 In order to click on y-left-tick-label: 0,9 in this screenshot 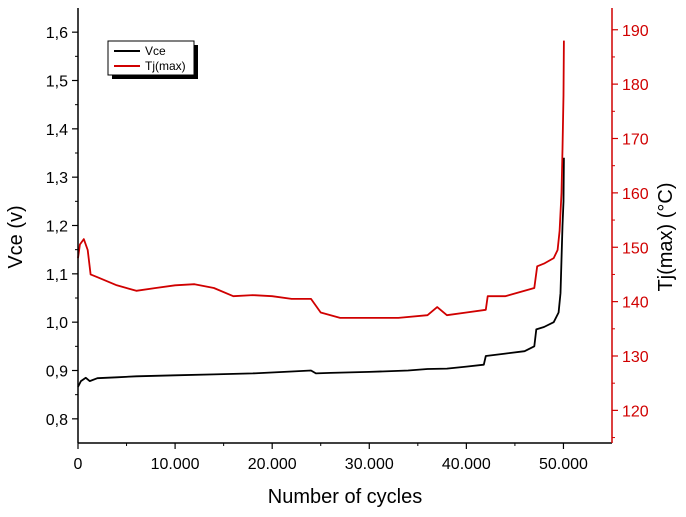, I will do `click(57, 372)`.